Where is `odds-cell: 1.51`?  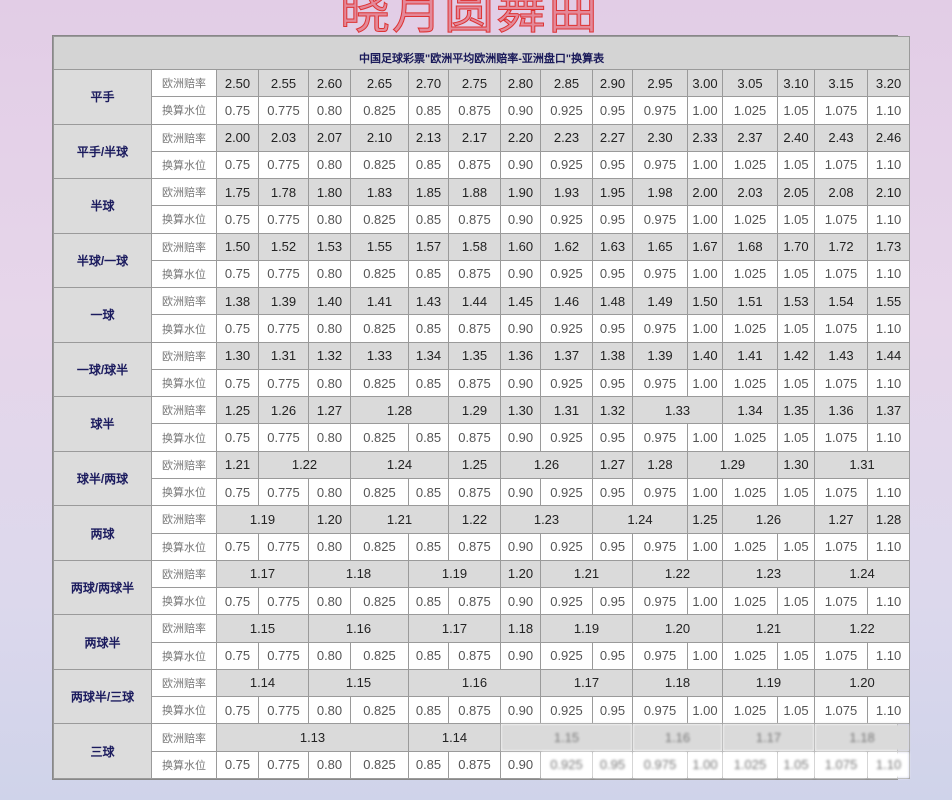
odds-cell: 1.51 is located at coordinates (750, 301).